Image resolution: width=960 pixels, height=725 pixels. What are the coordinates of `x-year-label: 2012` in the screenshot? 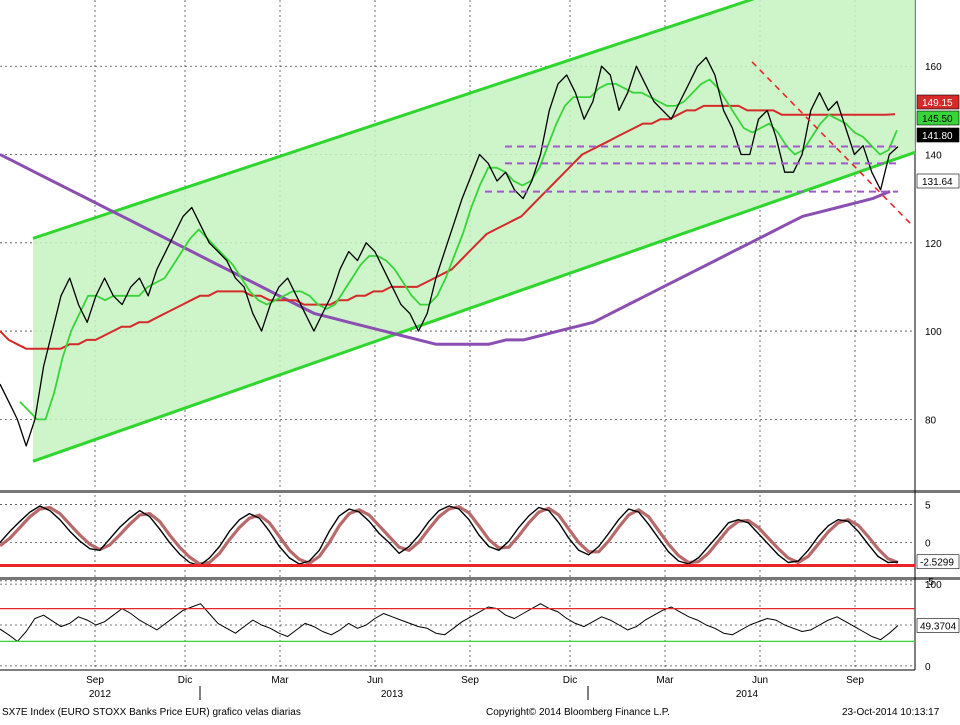 It's located at (100, 694).